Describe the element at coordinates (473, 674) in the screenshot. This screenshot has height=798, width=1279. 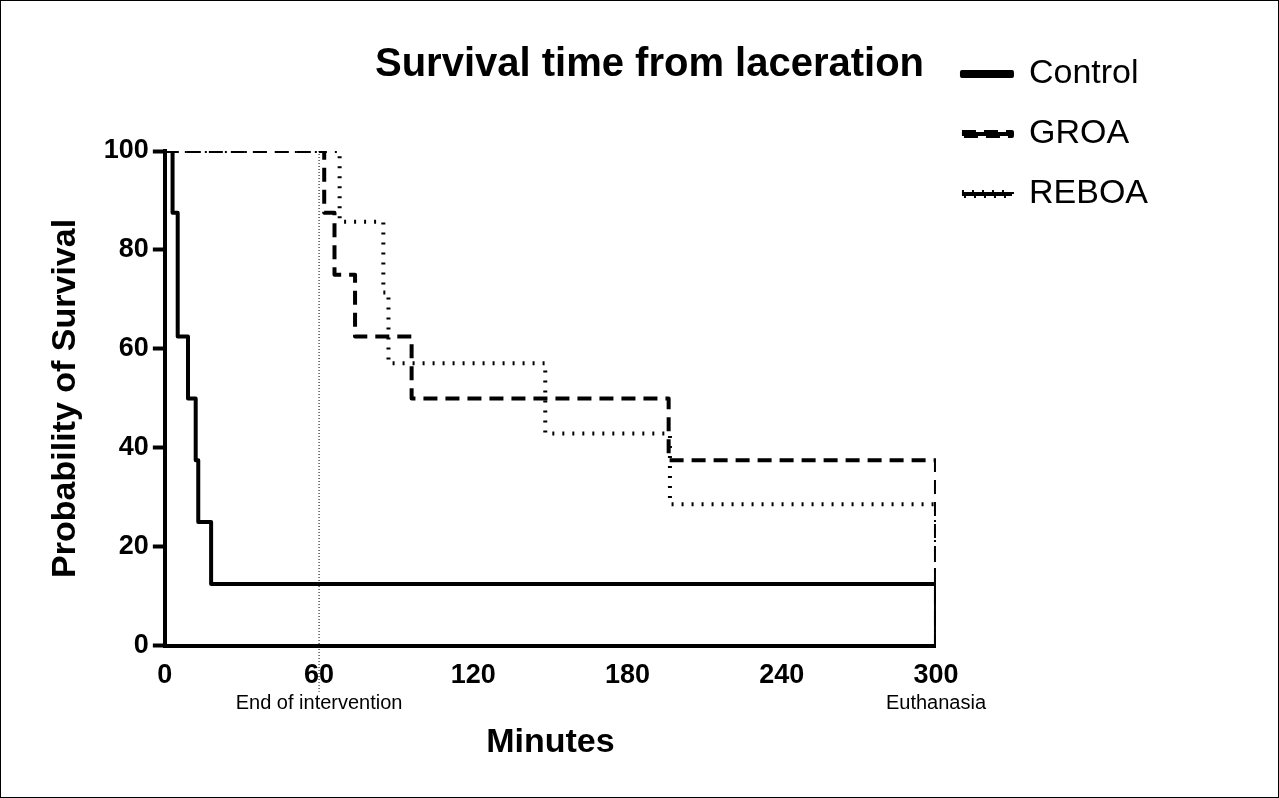
I see `x-tick-label: 120` at that location.